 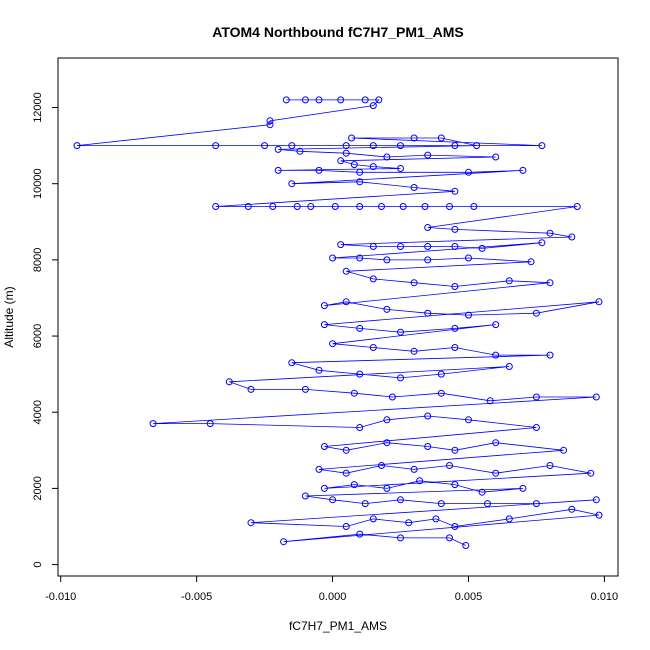 What do you see at coordinates (60, 597) in the screenshot?
I see `x-tick-label: -0.010` at bounding box center [60, 597].